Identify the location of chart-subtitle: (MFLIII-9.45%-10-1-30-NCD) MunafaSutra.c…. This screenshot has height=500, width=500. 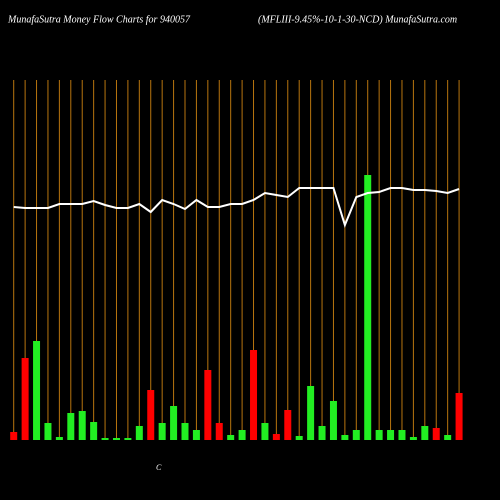
(357, 19).